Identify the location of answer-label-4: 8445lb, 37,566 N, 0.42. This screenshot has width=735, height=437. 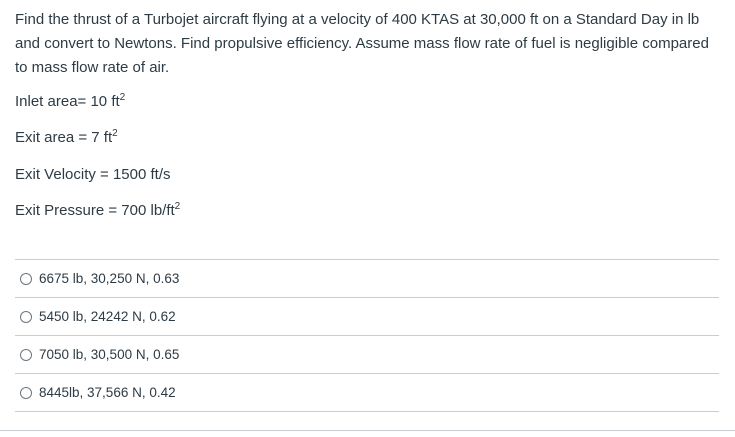
(107, 392).